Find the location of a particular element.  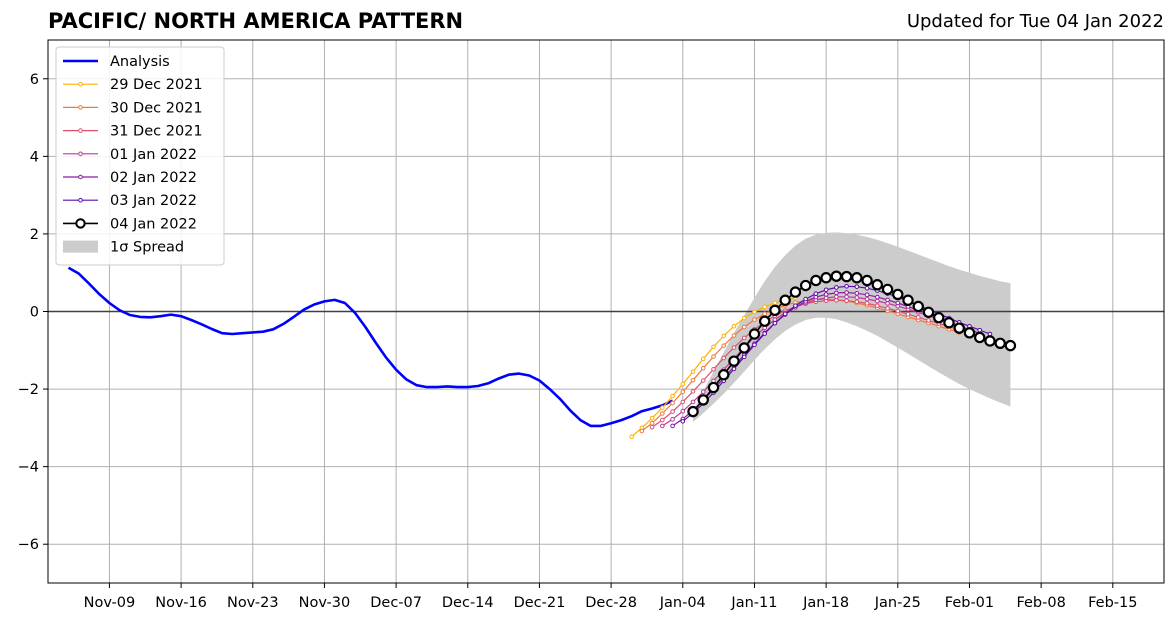

legend-entry: 02 Jan 2022 is located at coordinates (130, 178).